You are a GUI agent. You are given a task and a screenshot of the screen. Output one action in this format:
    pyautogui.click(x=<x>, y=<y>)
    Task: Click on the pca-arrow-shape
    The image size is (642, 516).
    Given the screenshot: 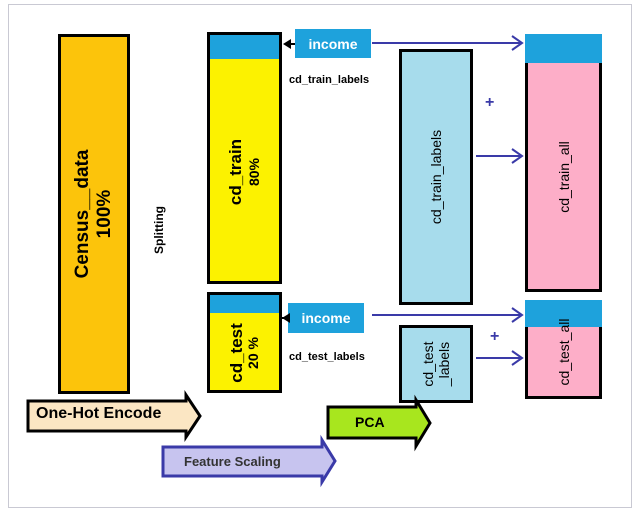 What is the action you would take?
    pyautogui.click(x=379, y=423)
    